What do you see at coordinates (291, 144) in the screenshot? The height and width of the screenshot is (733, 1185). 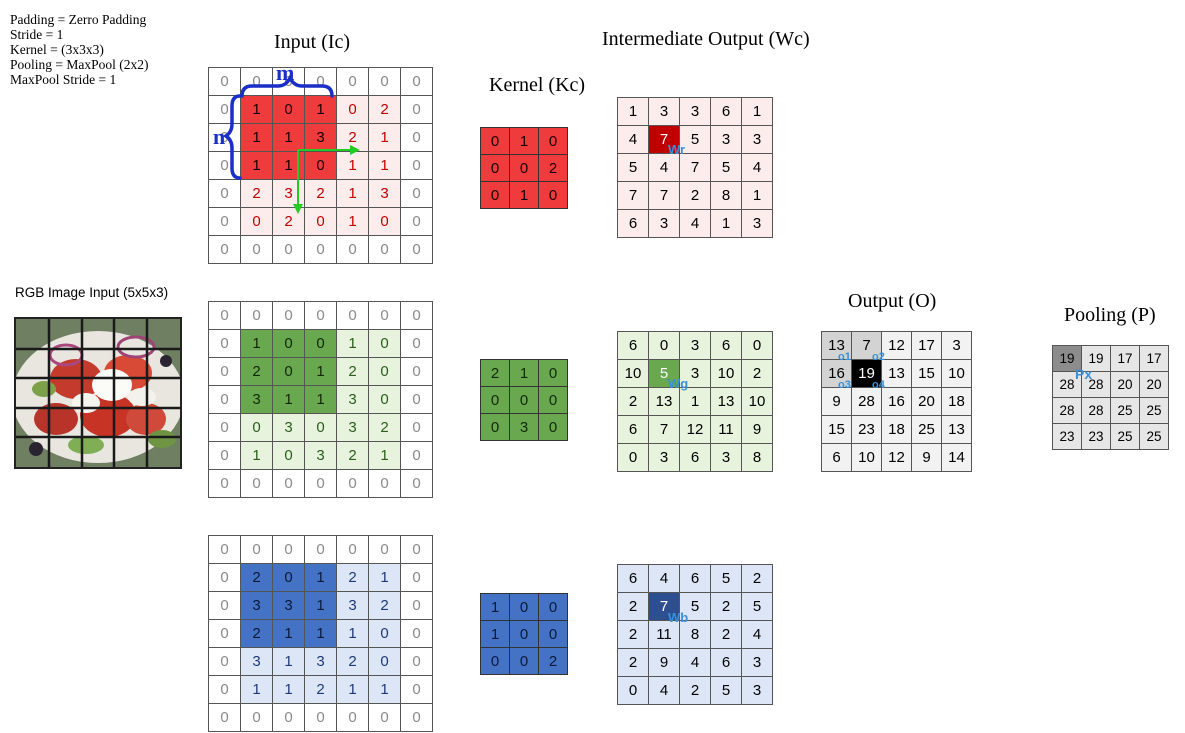 I see `annotation-overlay` at bounding box center [291, 144].